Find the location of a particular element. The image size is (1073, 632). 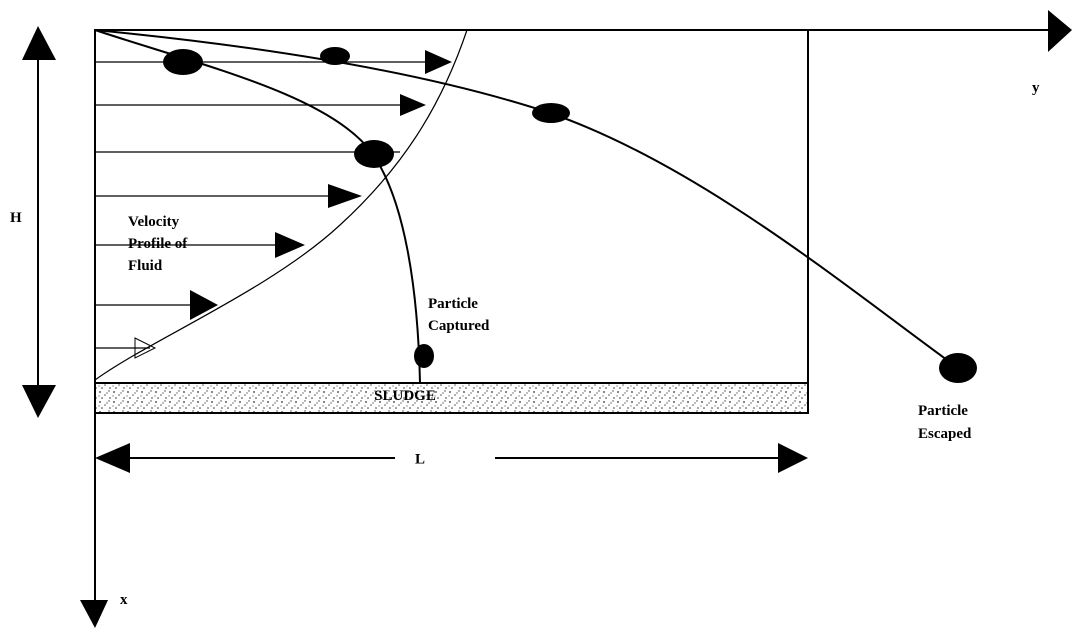

height-label: H is located at coordinates (16, 218).